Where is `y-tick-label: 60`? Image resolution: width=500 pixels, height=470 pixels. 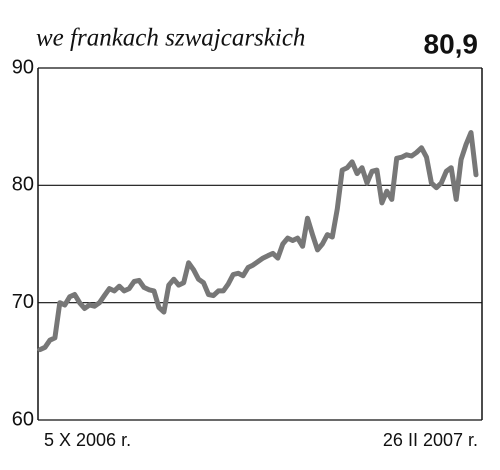
y-tick-label: 60 is located at coordinates (23, 419).